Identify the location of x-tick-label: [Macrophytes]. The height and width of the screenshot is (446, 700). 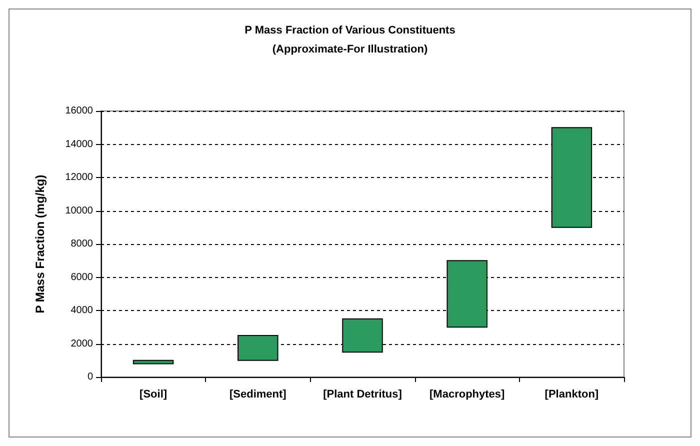
(468, 394).